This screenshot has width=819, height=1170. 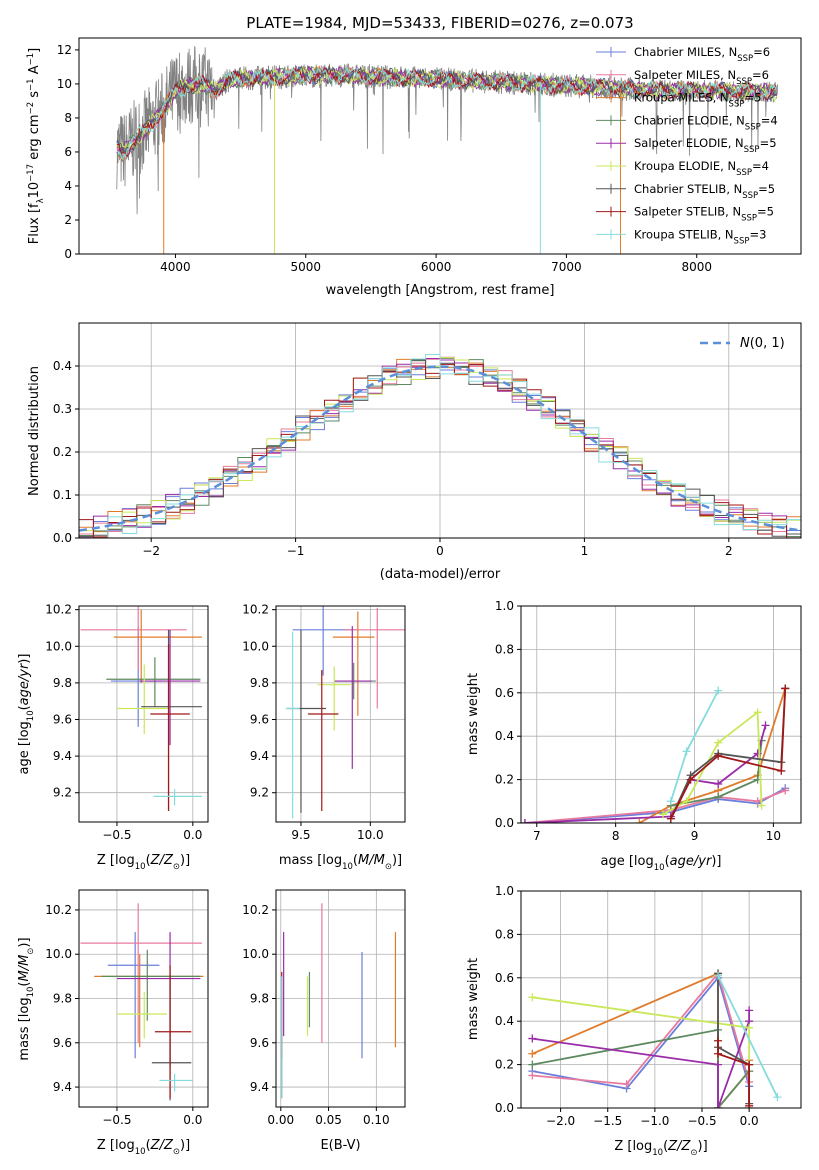 I want to click on y-tick-label: 0.1, so click(x=62, y=495).